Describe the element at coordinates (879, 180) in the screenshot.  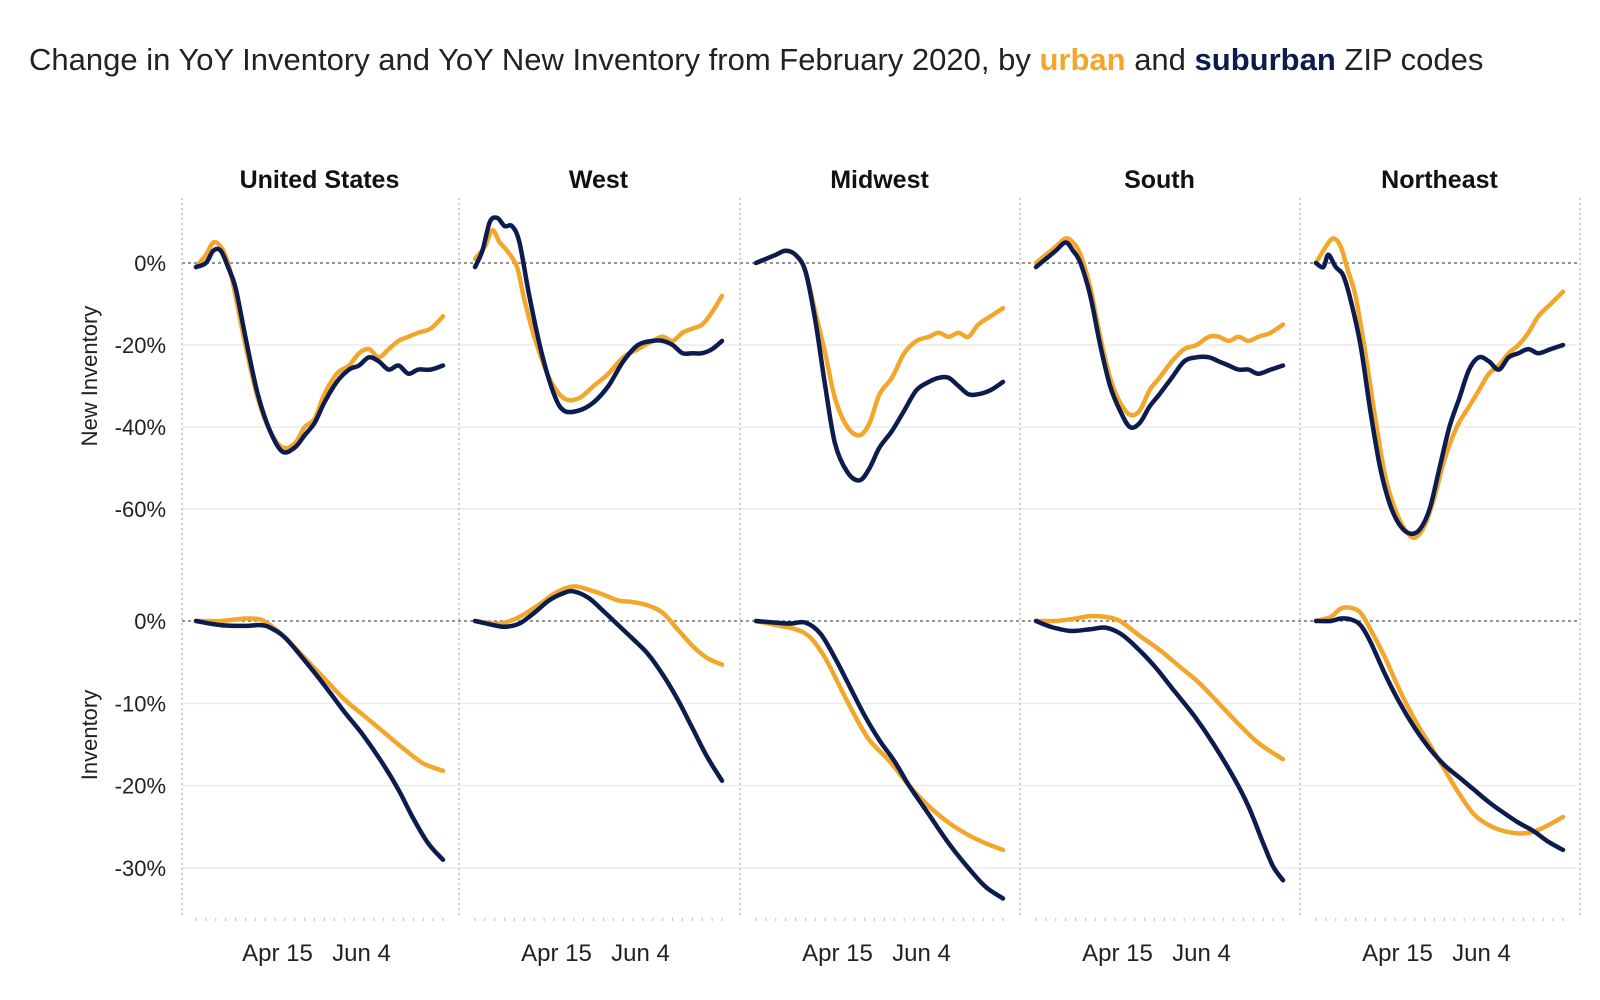
I see `facet-title-midwest: Midwest` at that location.